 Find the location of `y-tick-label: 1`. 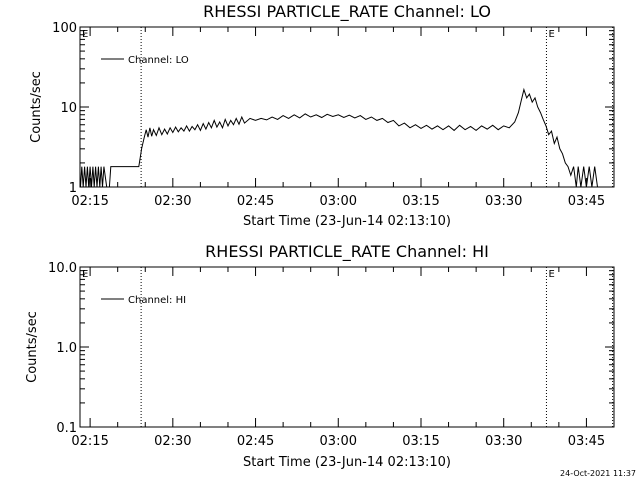

y-tick-label: 1 is located at coordinates (73, 188).